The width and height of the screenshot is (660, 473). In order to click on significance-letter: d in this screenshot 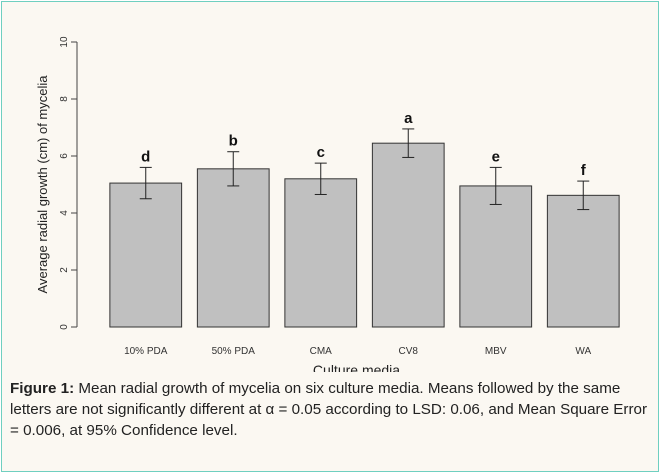, I will do `click(145, 156)`.